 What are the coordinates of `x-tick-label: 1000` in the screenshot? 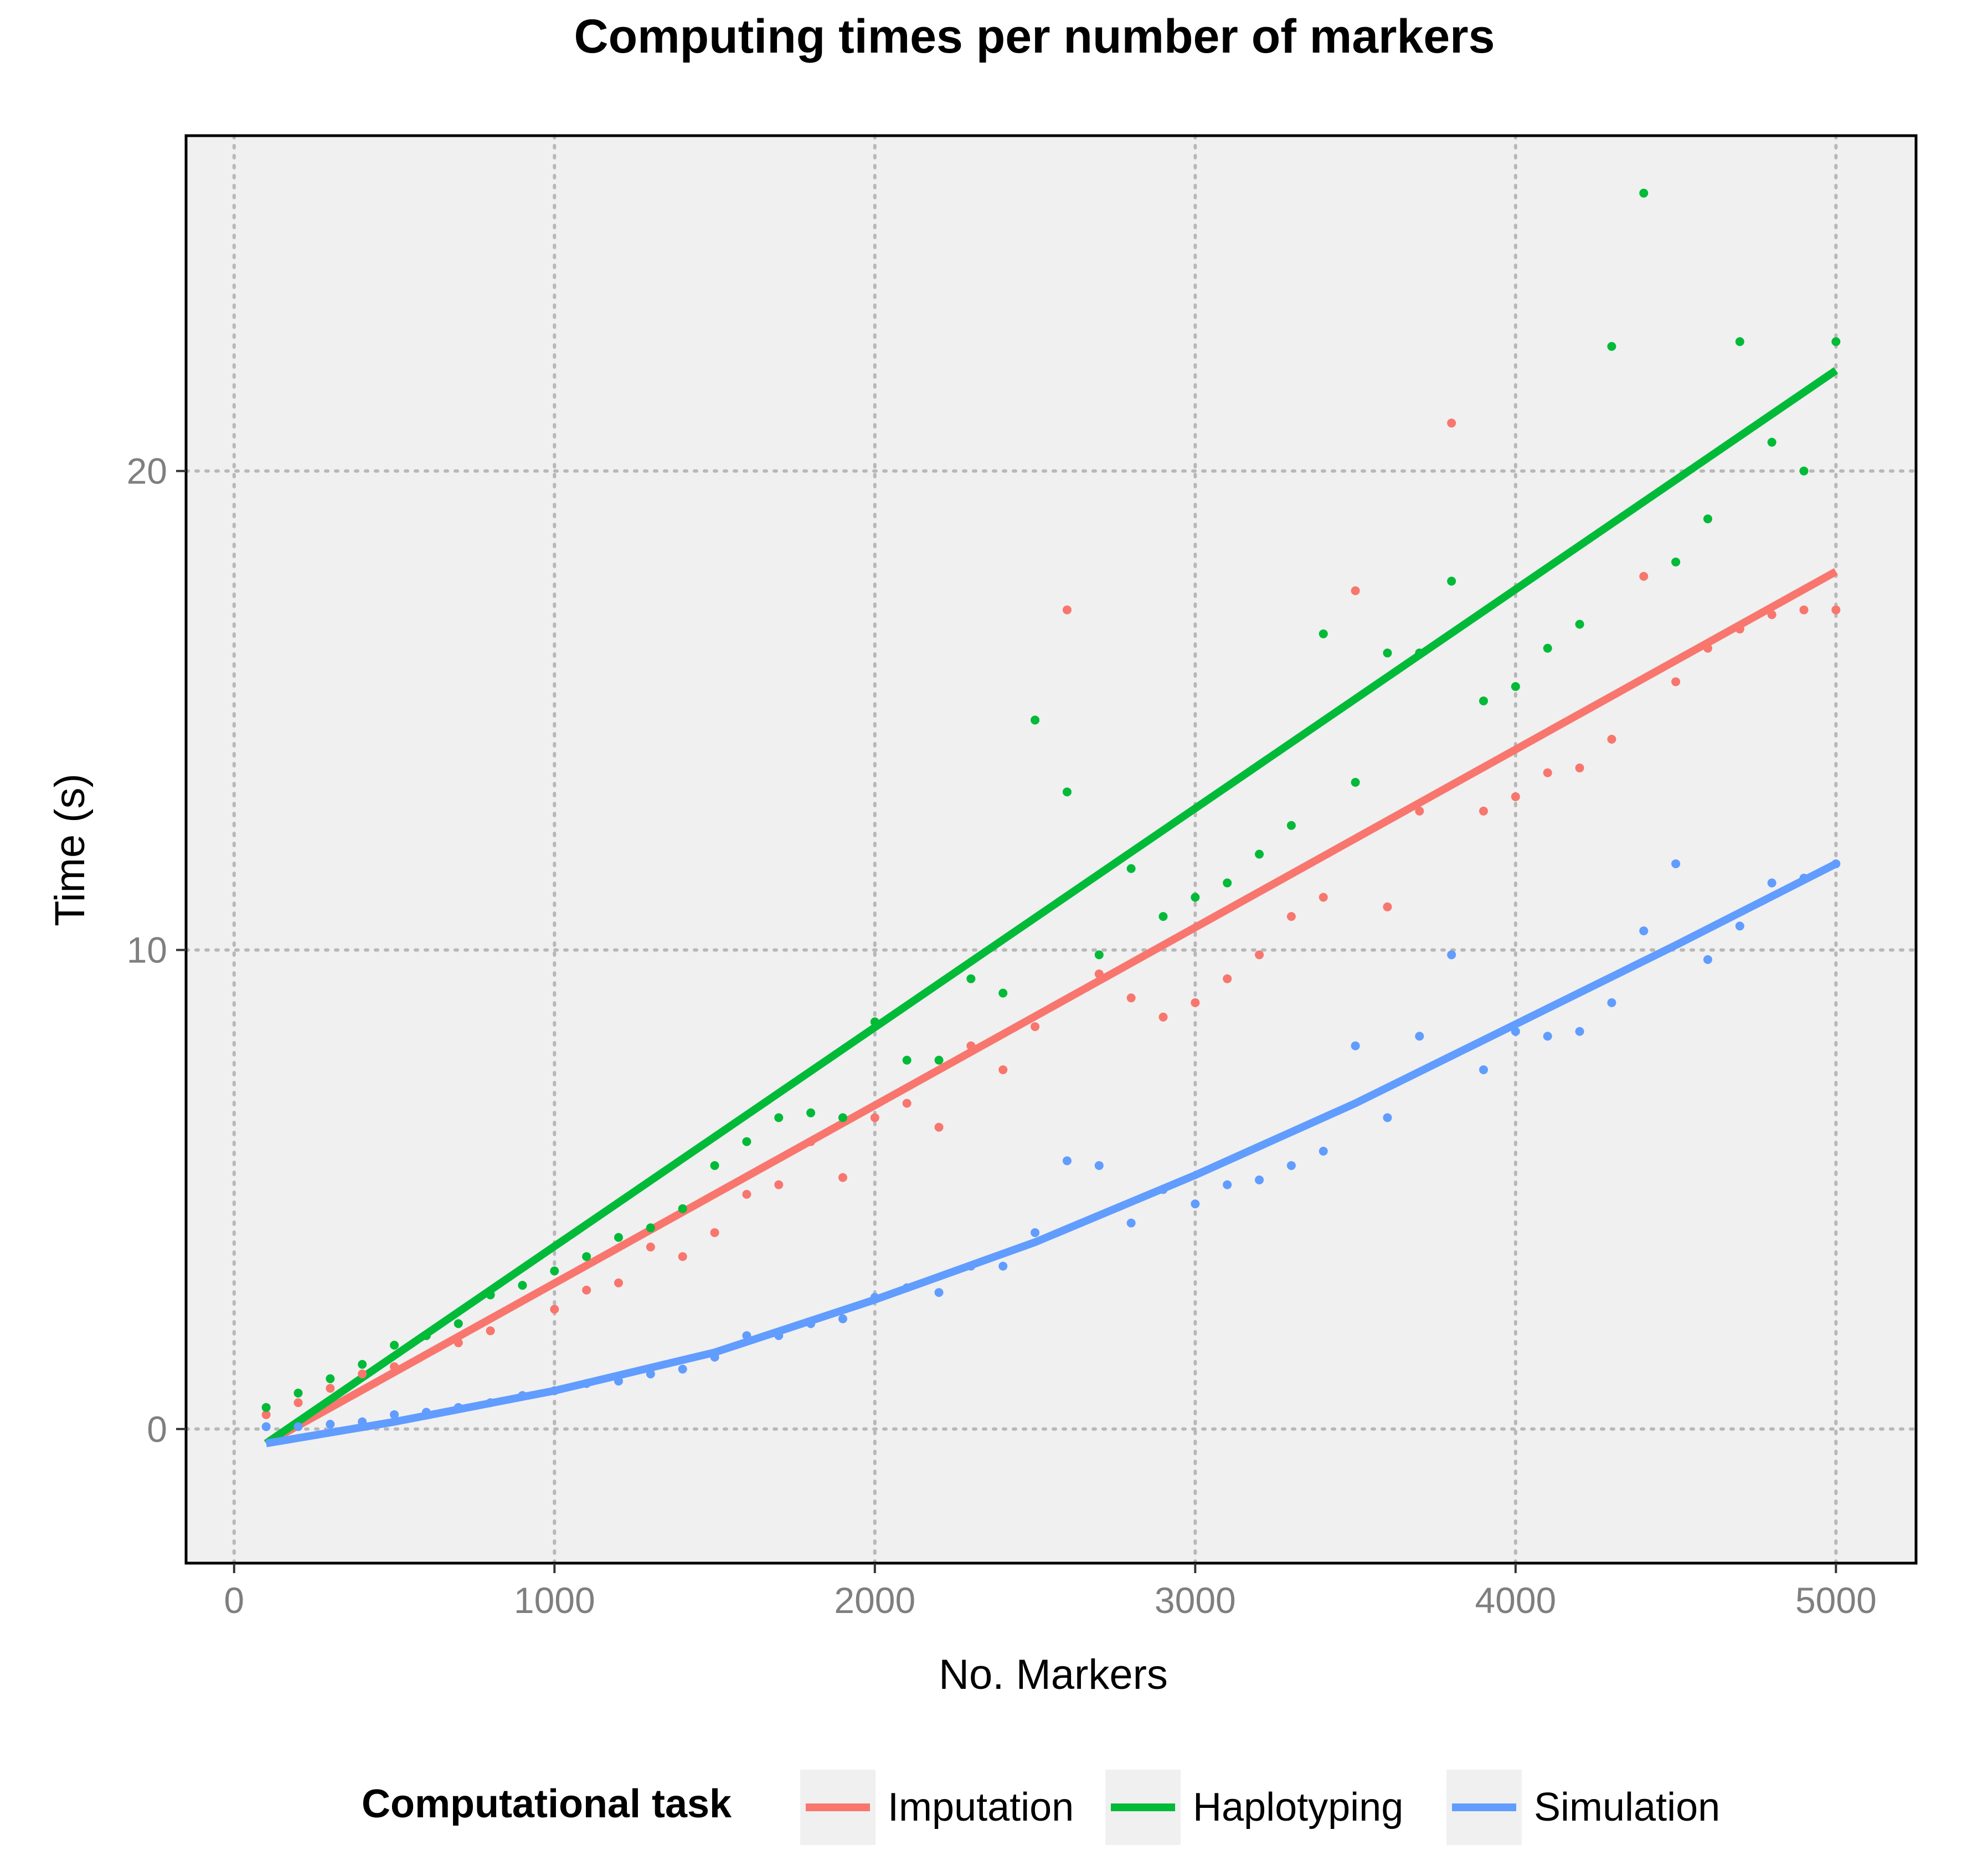 It's located at (555, 1601).